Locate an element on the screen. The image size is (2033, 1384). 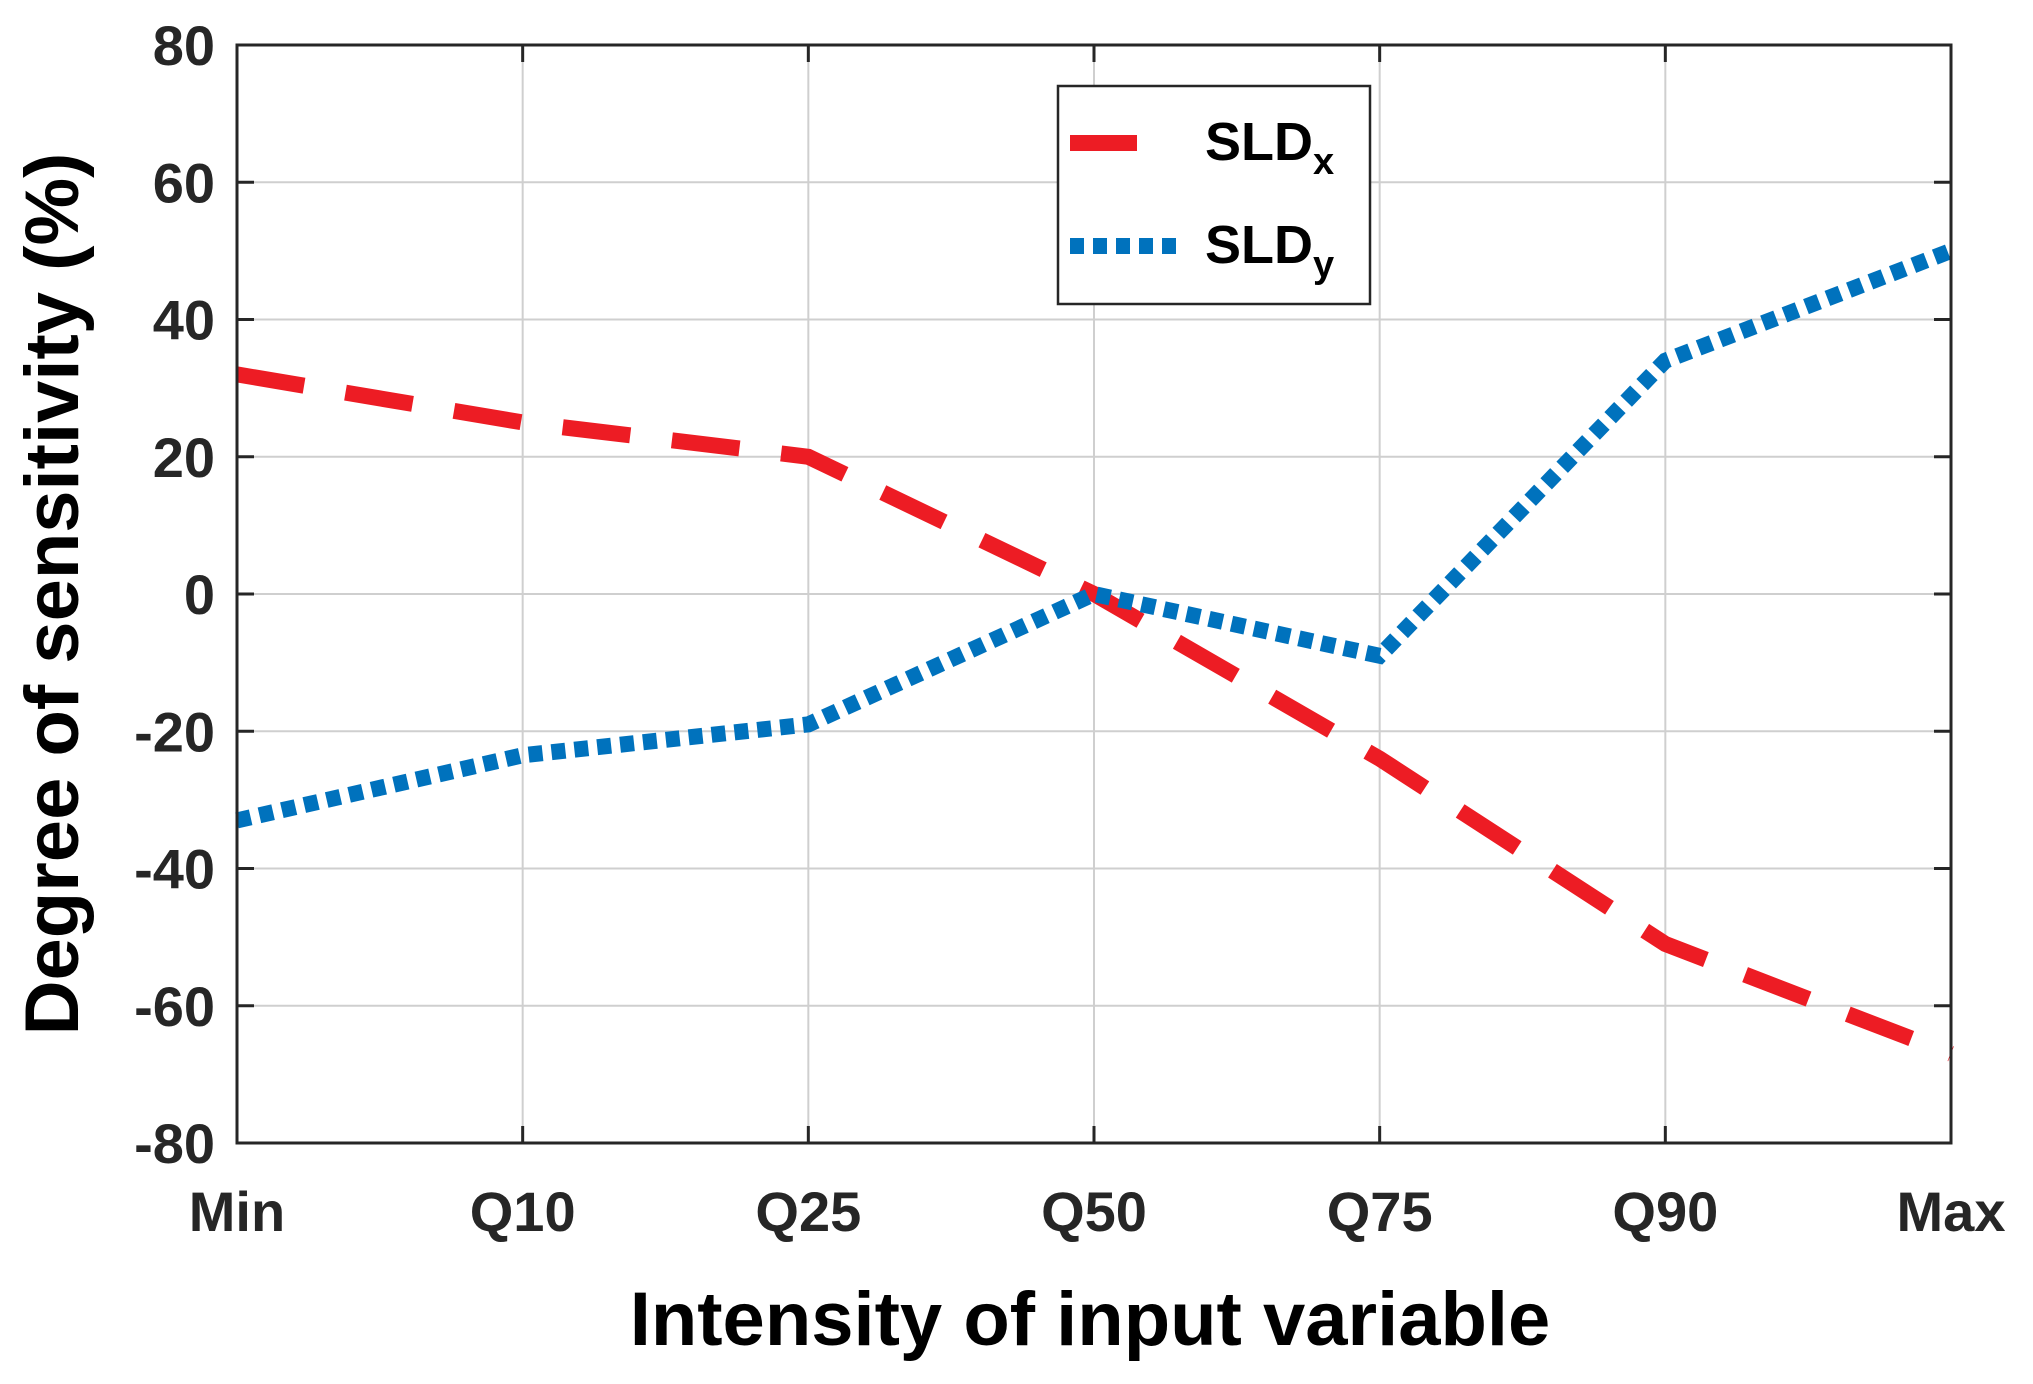
x-tick-label: Q50 is located at coordinates (1094, 1211).